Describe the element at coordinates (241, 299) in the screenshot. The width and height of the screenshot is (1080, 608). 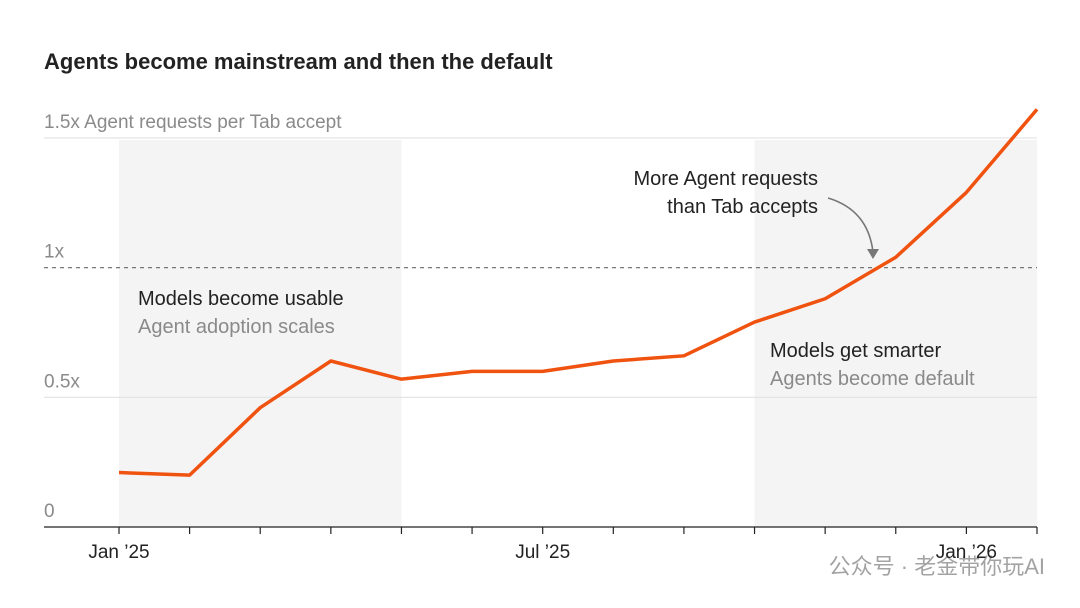
I see `phase-title: Models become usable` at that location.